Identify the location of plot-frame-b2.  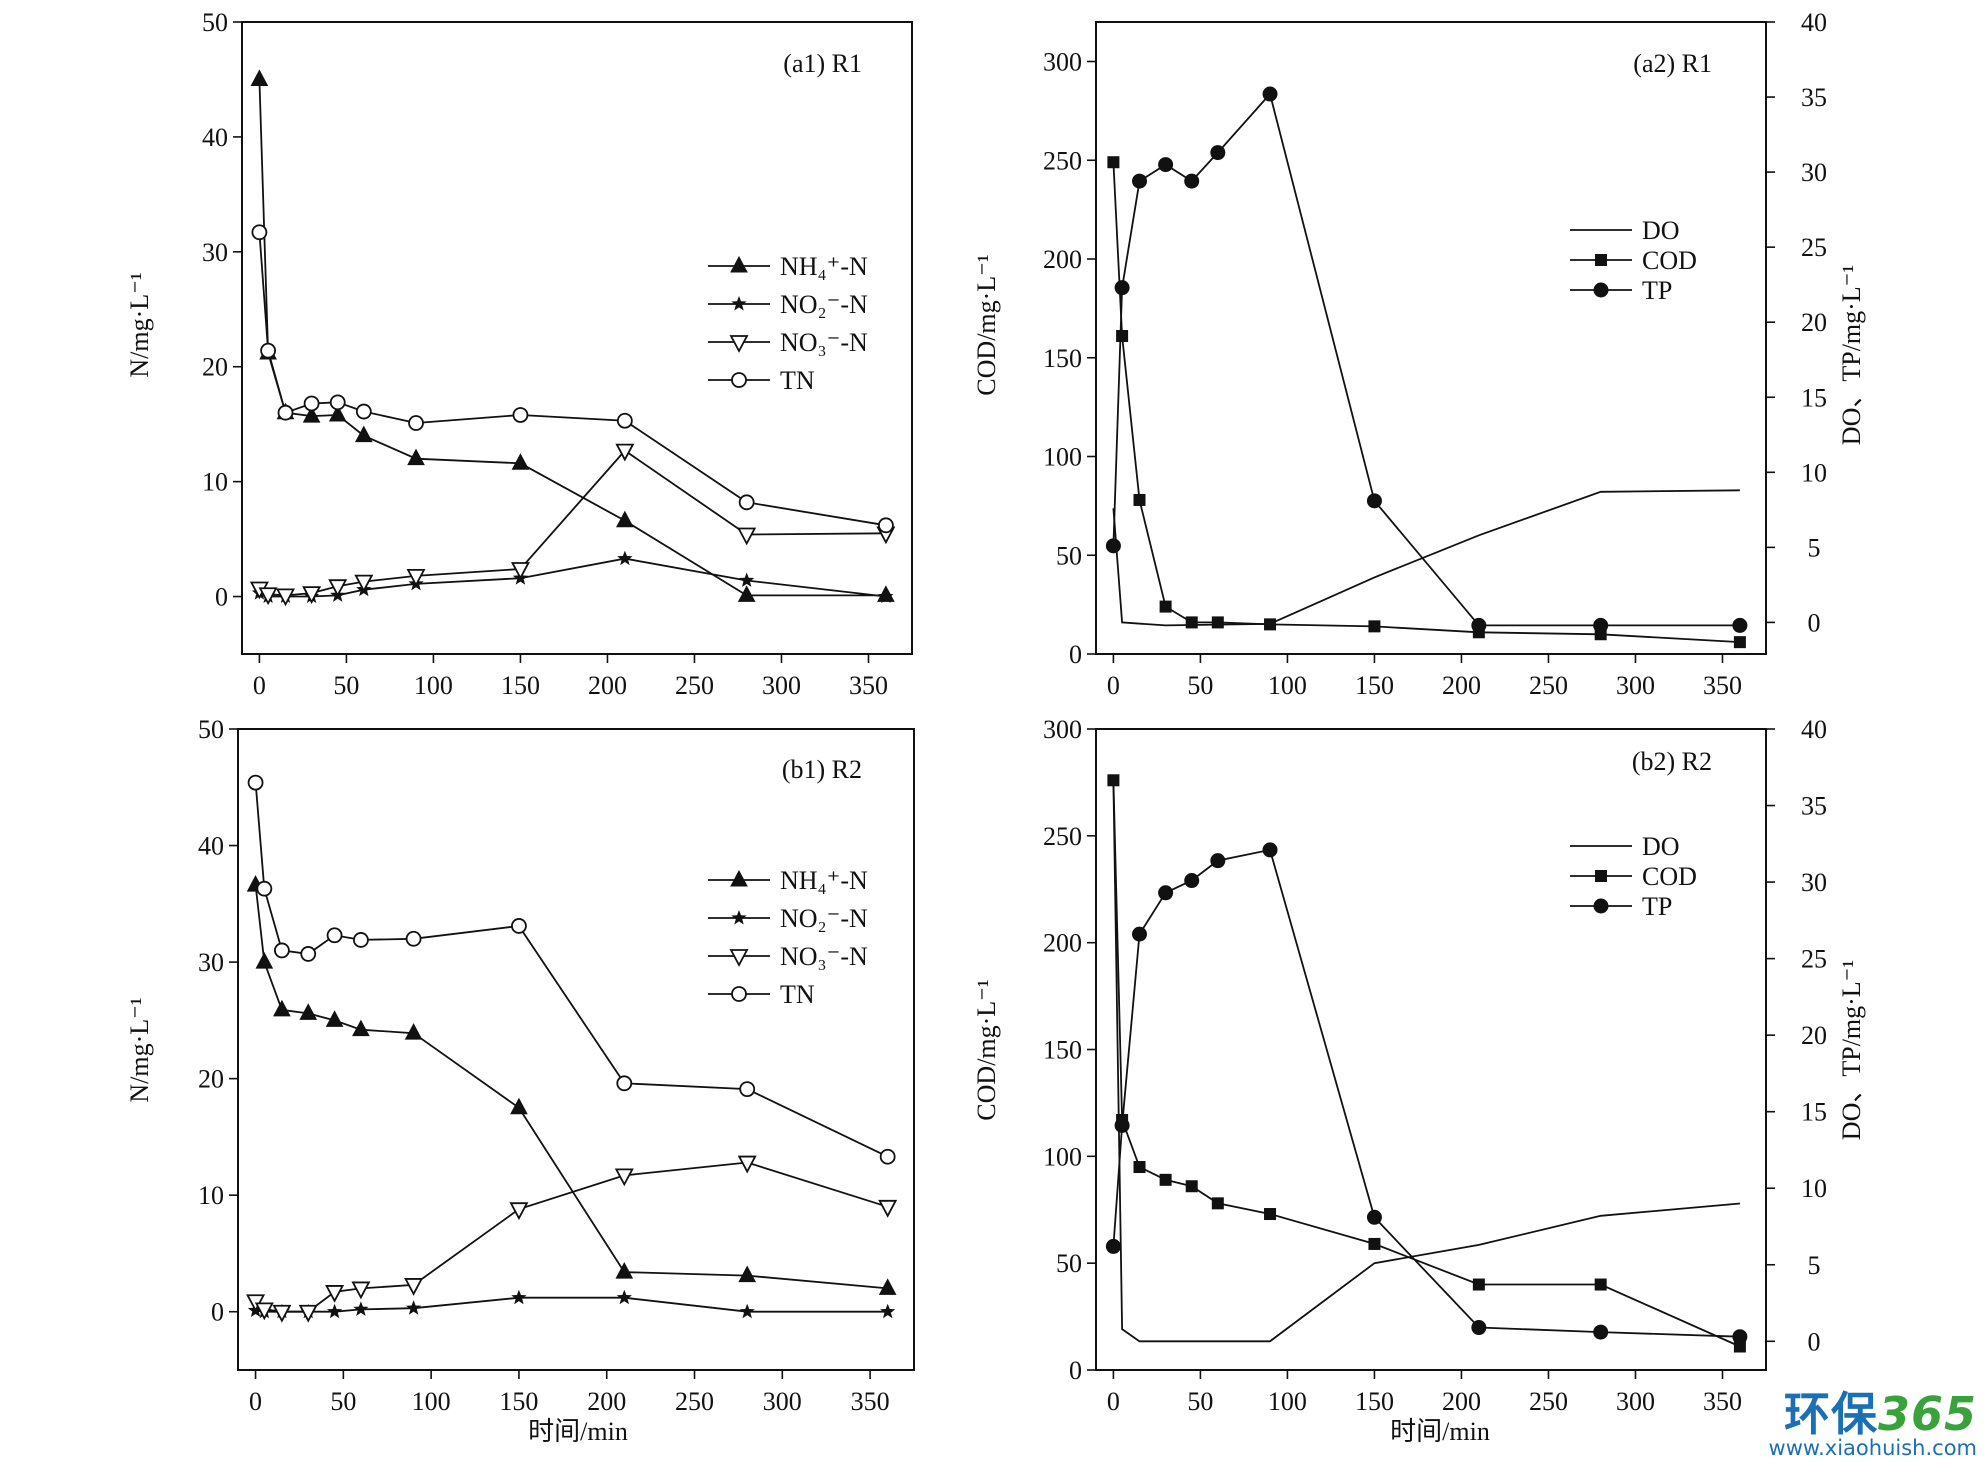
(1431, 1049).